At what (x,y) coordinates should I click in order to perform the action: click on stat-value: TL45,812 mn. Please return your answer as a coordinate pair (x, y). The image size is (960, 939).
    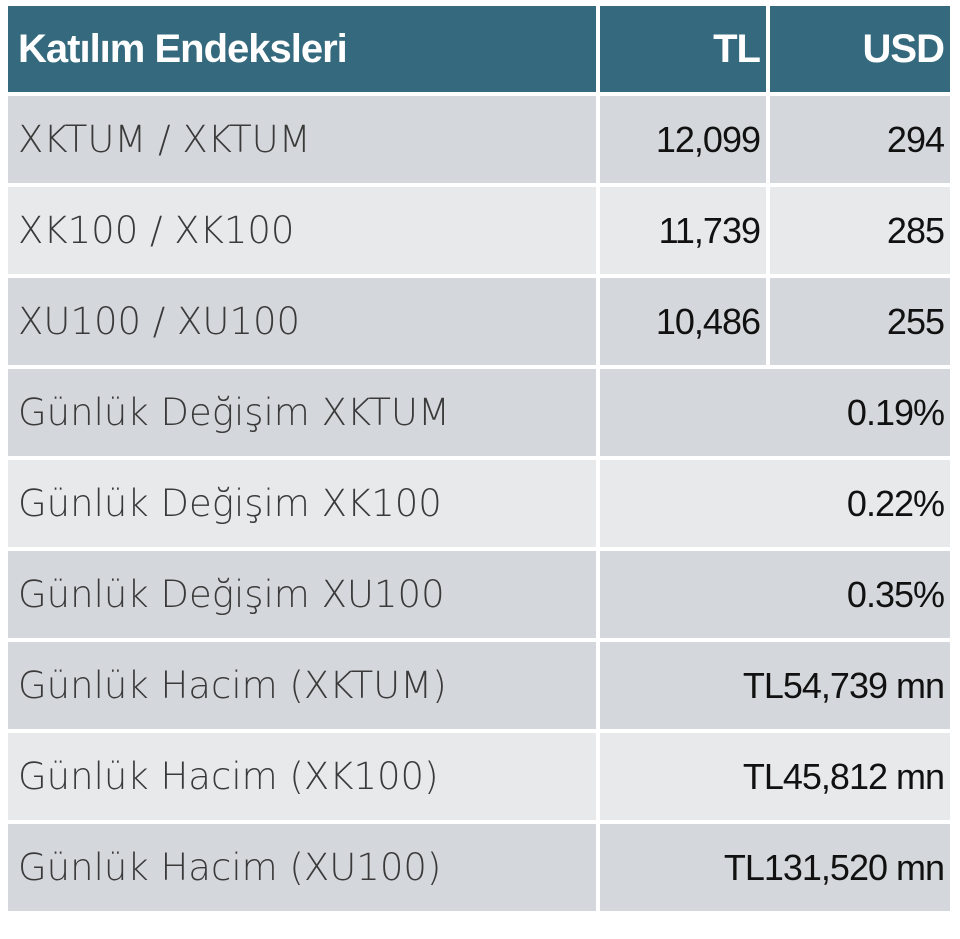
    Looking at the image, I should click on (775, 776).